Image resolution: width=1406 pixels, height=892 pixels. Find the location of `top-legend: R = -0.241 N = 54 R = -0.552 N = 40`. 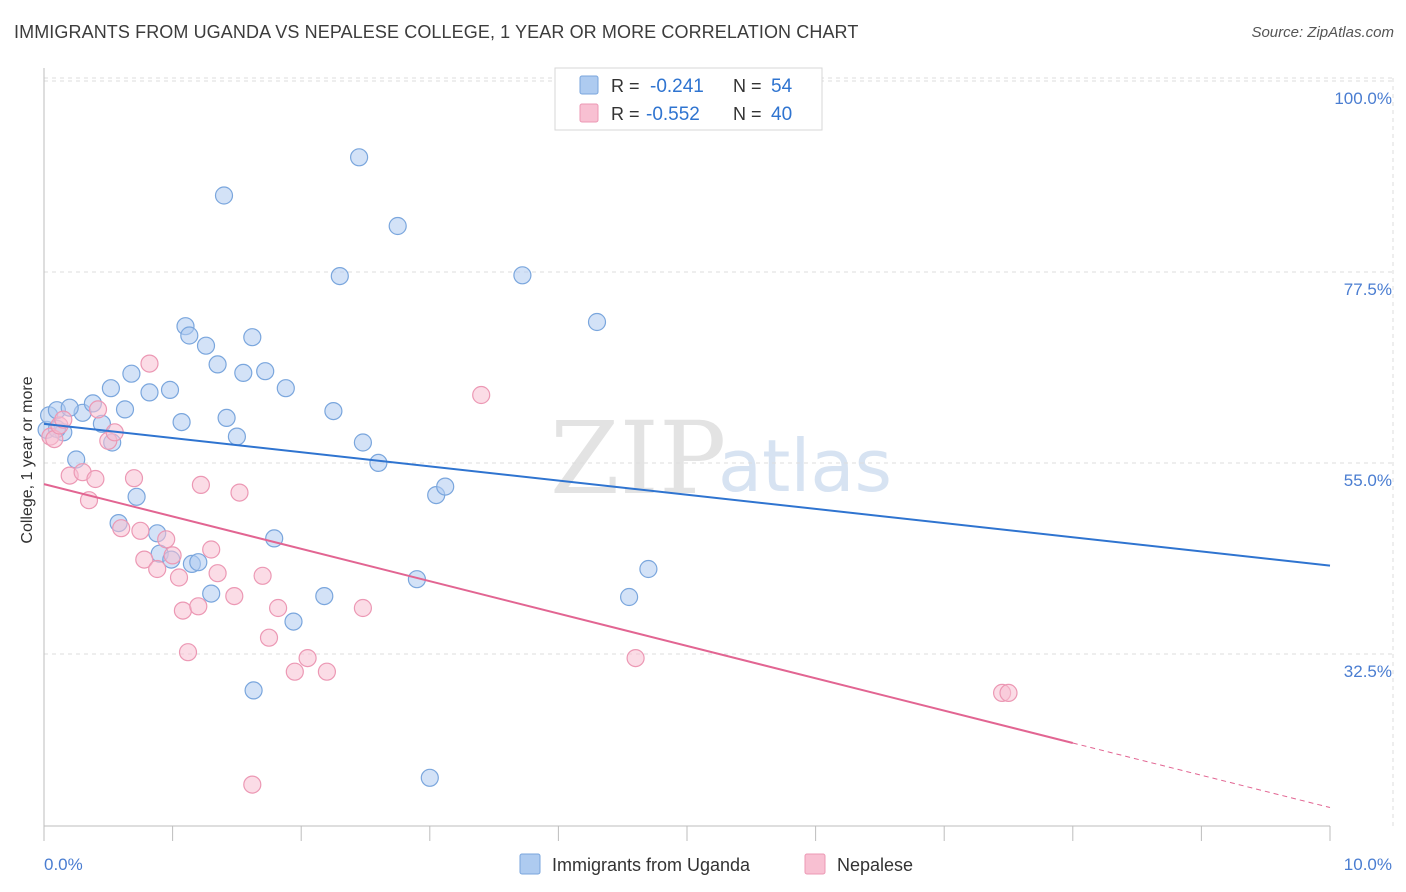

top-legend: R = -0.241 N = 54 R = -0.552 N = 40 is located at coordinates (688, 99).